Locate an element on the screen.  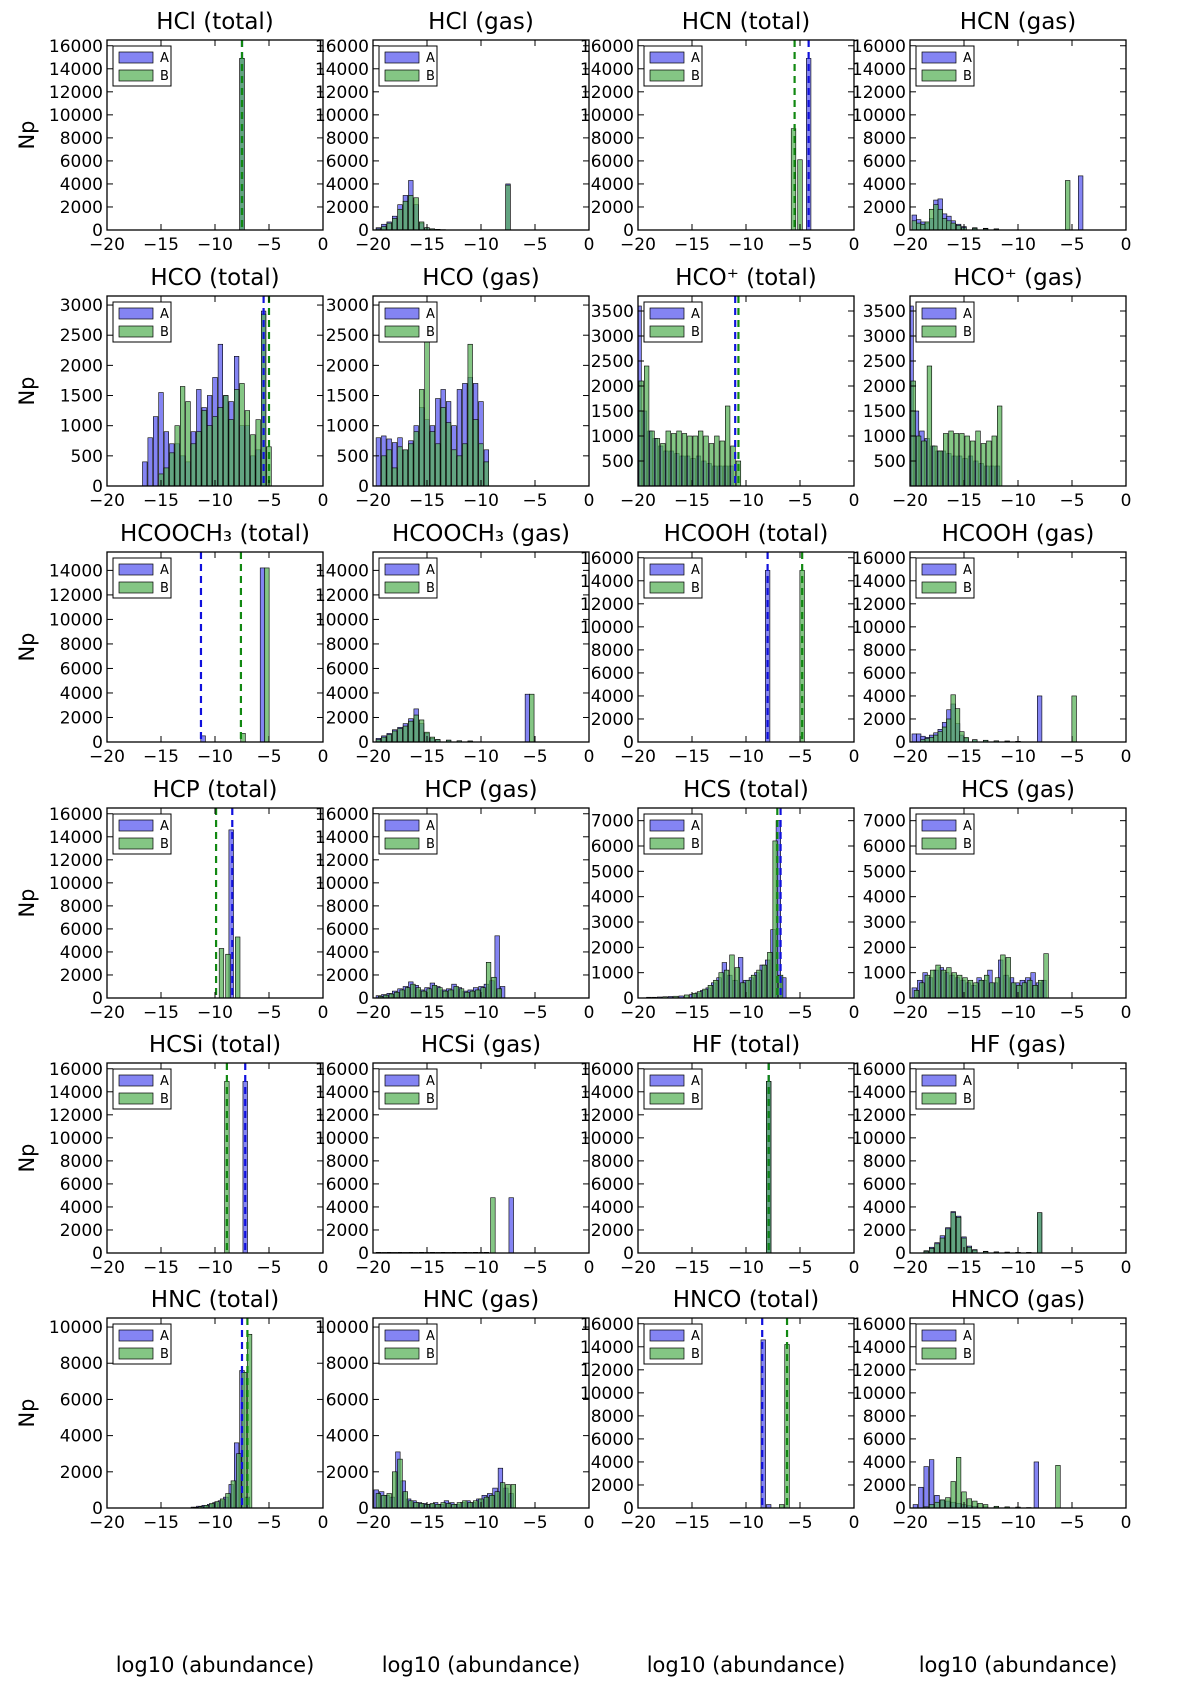
y-tick-label: 1000 is located at coordinates (612, 437).